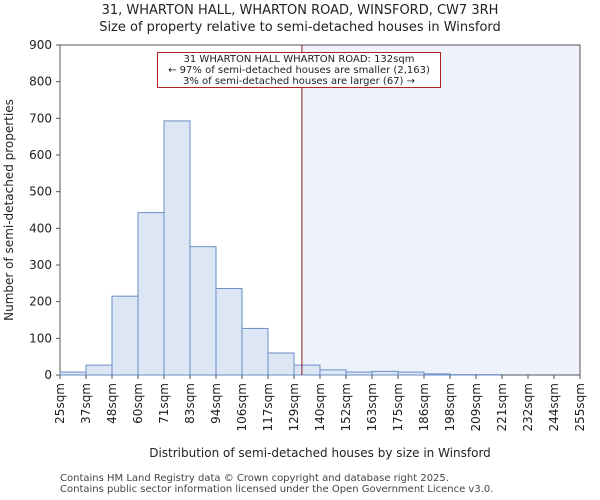 The image size is (600, 500). Describe the element at coordinates (40, 265) in the screenshot. I see `y-tick-label: 300` at that location.